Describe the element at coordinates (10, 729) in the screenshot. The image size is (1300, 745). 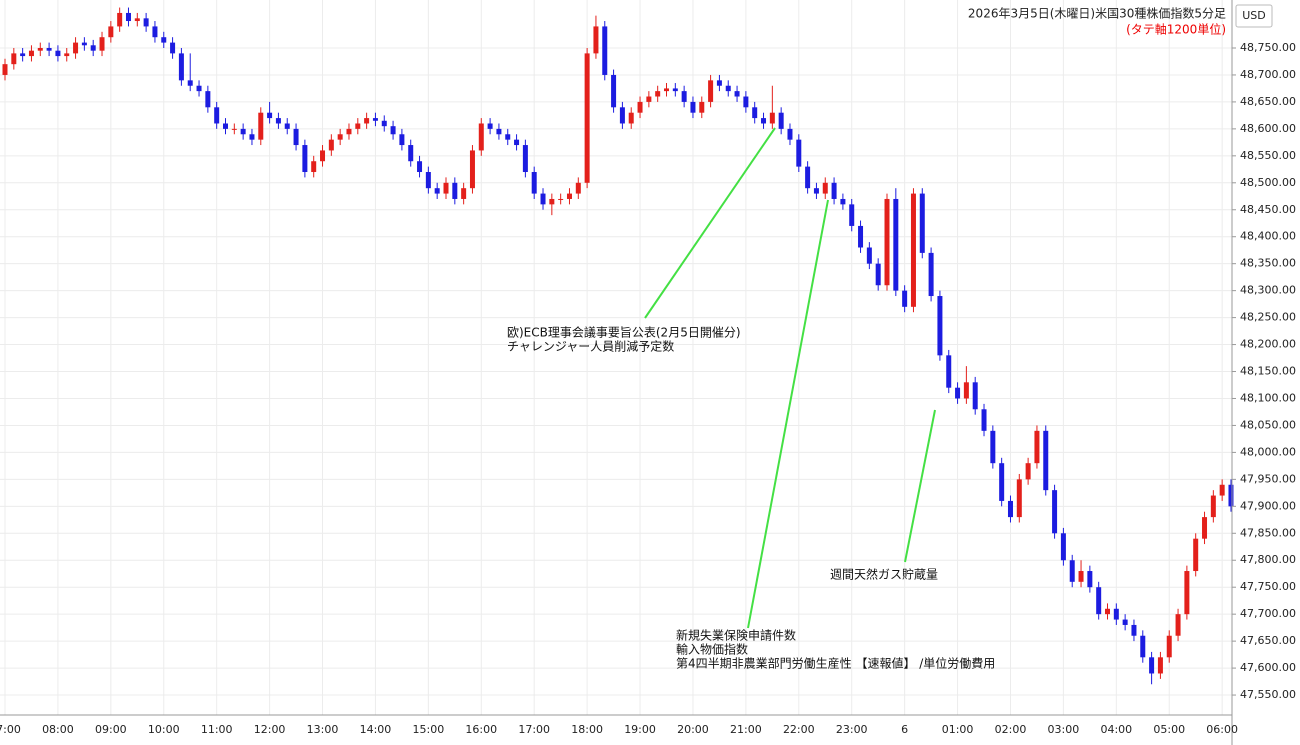
I see `x-tick-label: 07:00` at that location.